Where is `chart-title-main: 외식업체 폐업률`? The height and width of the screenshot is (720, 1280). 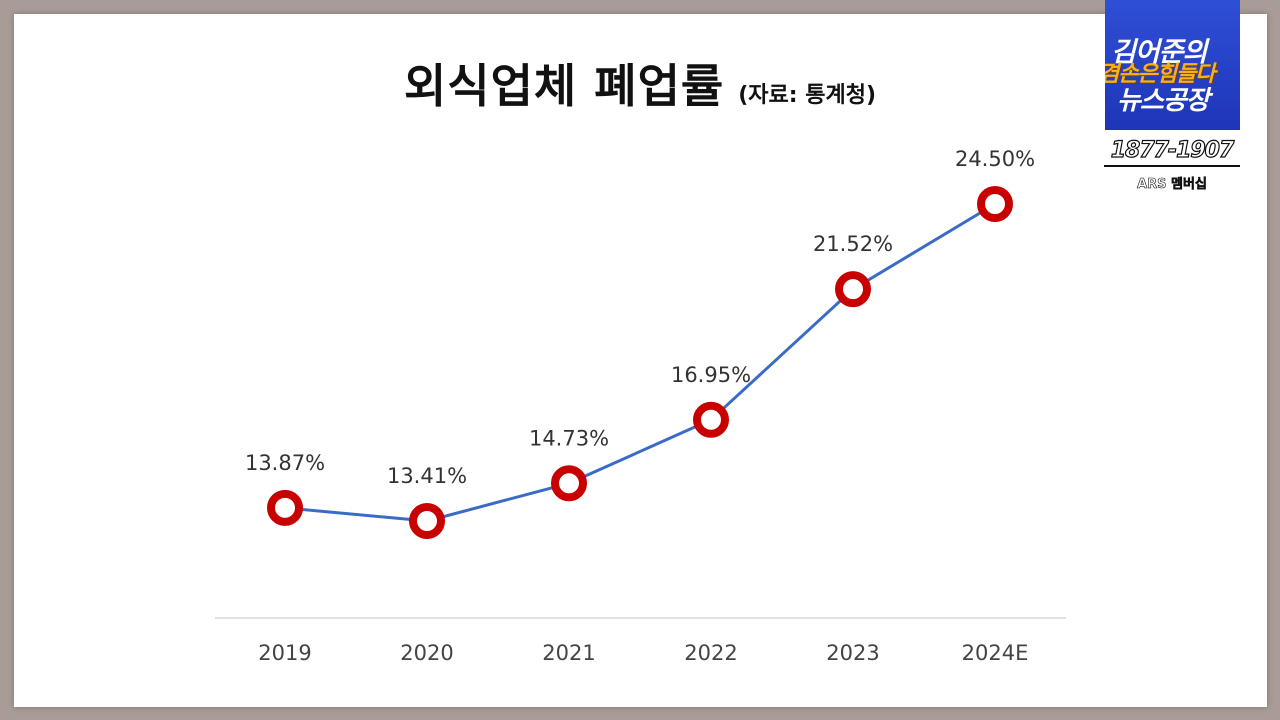 chart-title-main: 외식업체 폐업률 is located at coordinates (564, 86).